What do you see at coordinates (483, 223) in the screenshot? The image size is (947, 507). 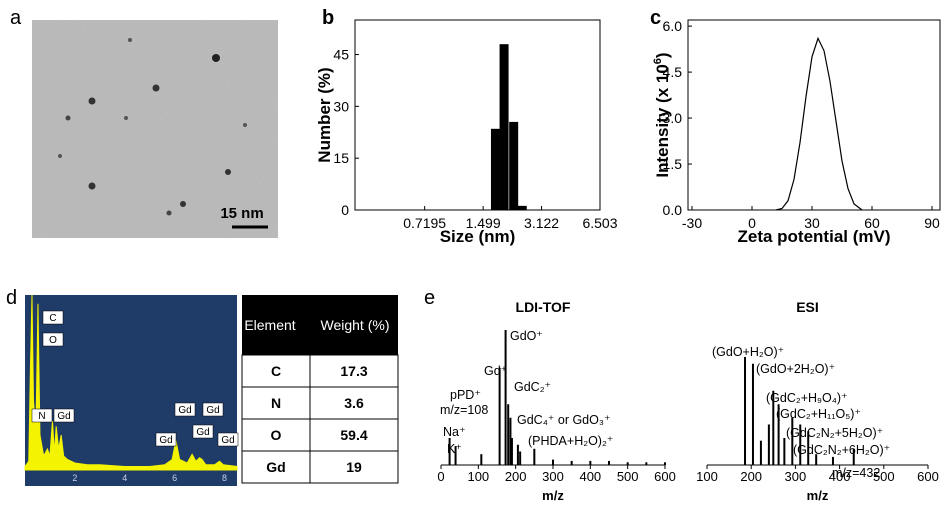 I see `x-tick-label: 1.499` at bounding box center [483, 223].